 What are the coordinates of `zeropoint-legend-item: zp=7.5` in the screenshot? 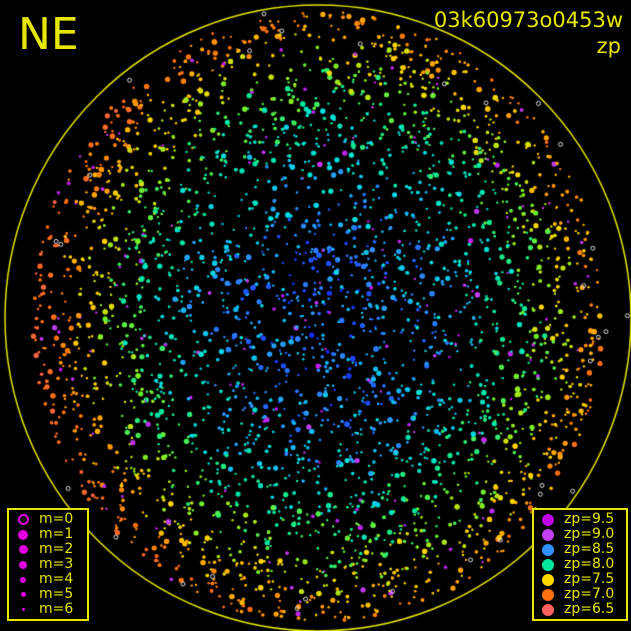 It's located at (580, 579).